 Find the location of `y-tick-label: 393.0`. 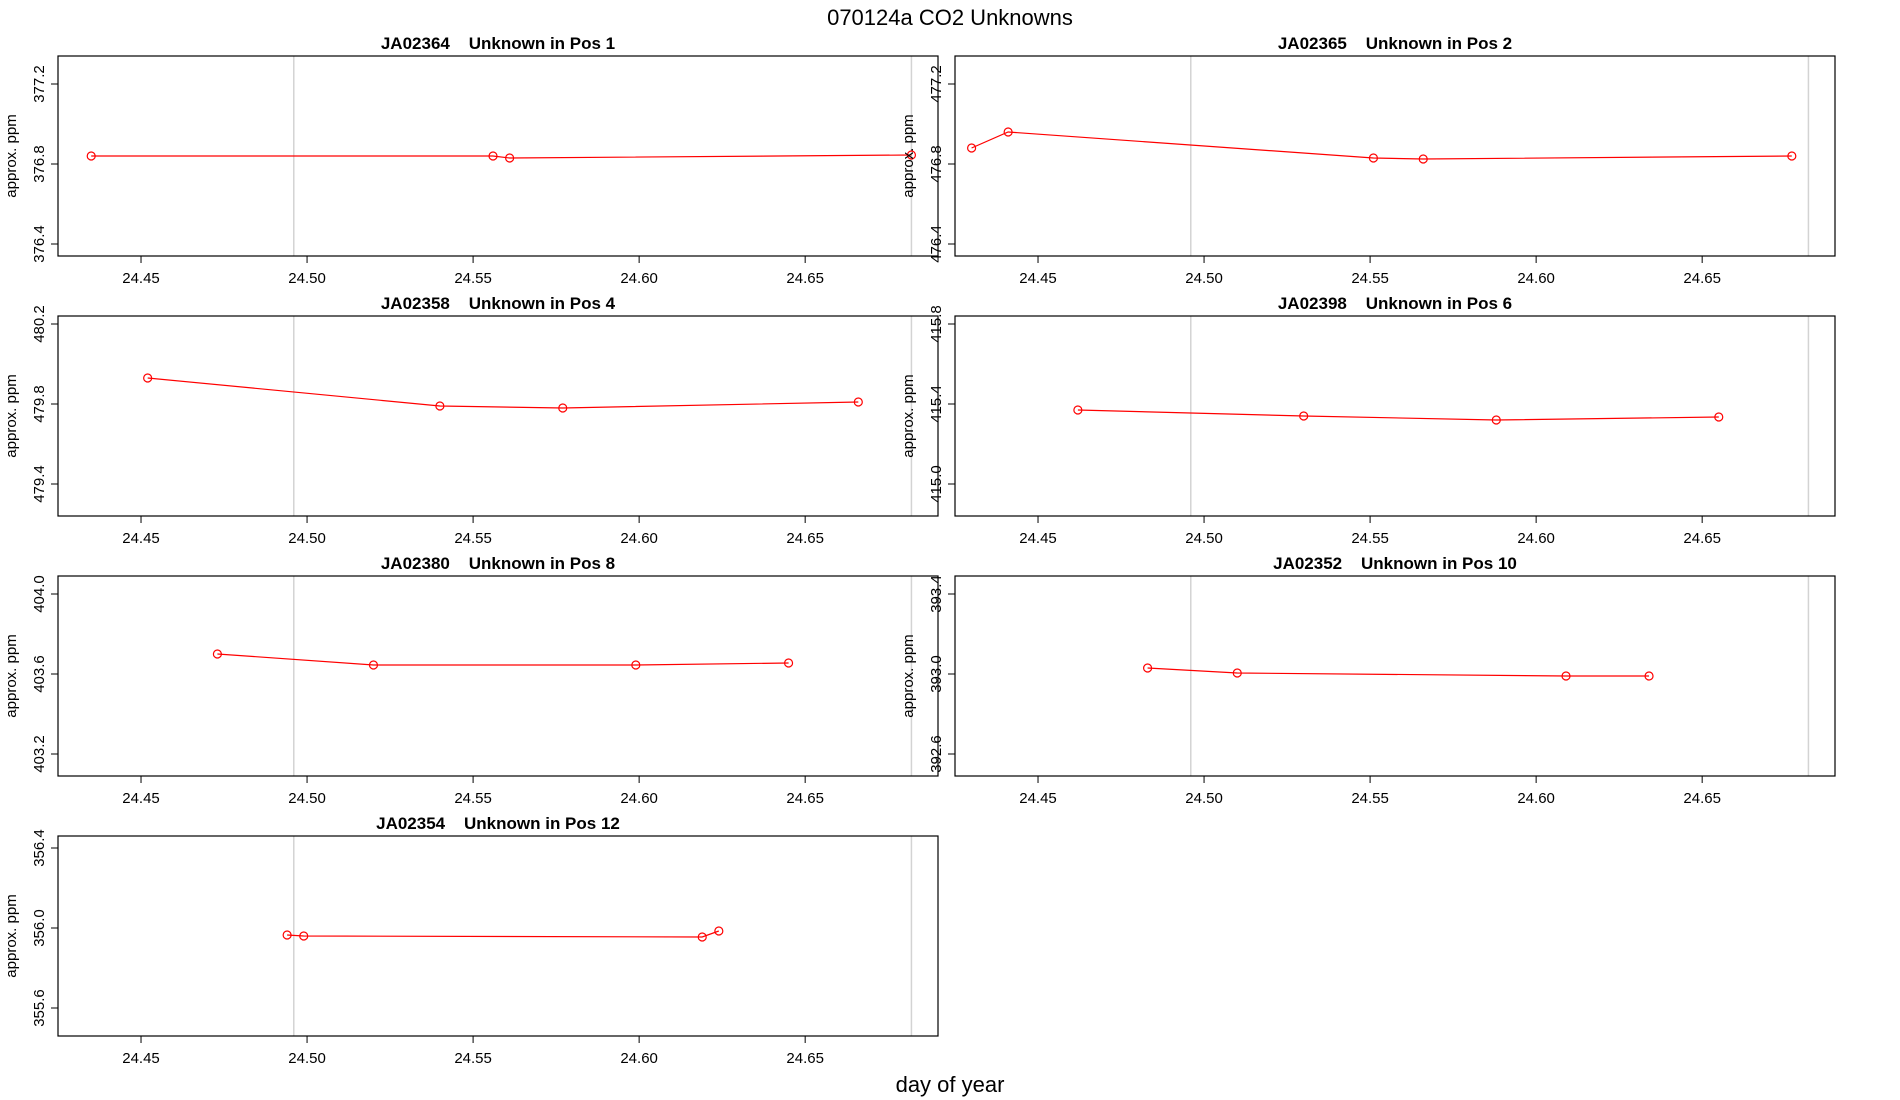

y-tick-label: 393.0 is located at coordinates (936, 674).